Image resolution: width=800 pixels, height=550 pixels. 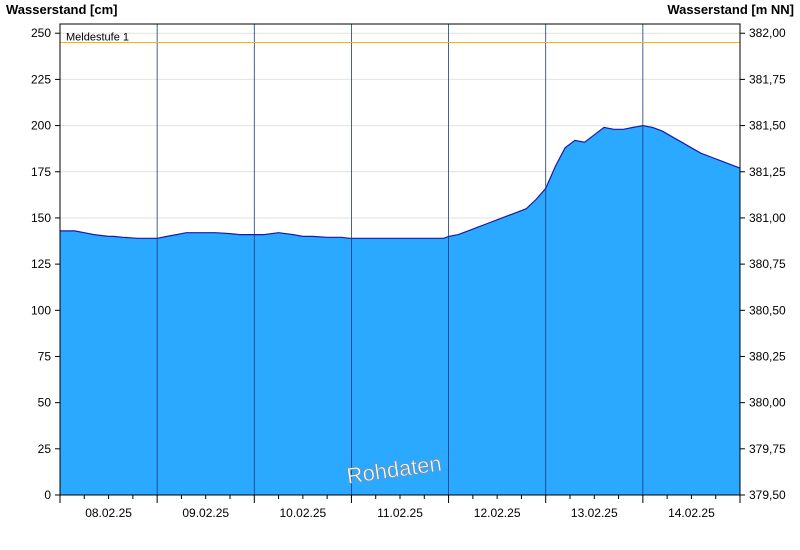 I want to click on threshold-label: Meldestufe 1, so click(x=97, y=37).